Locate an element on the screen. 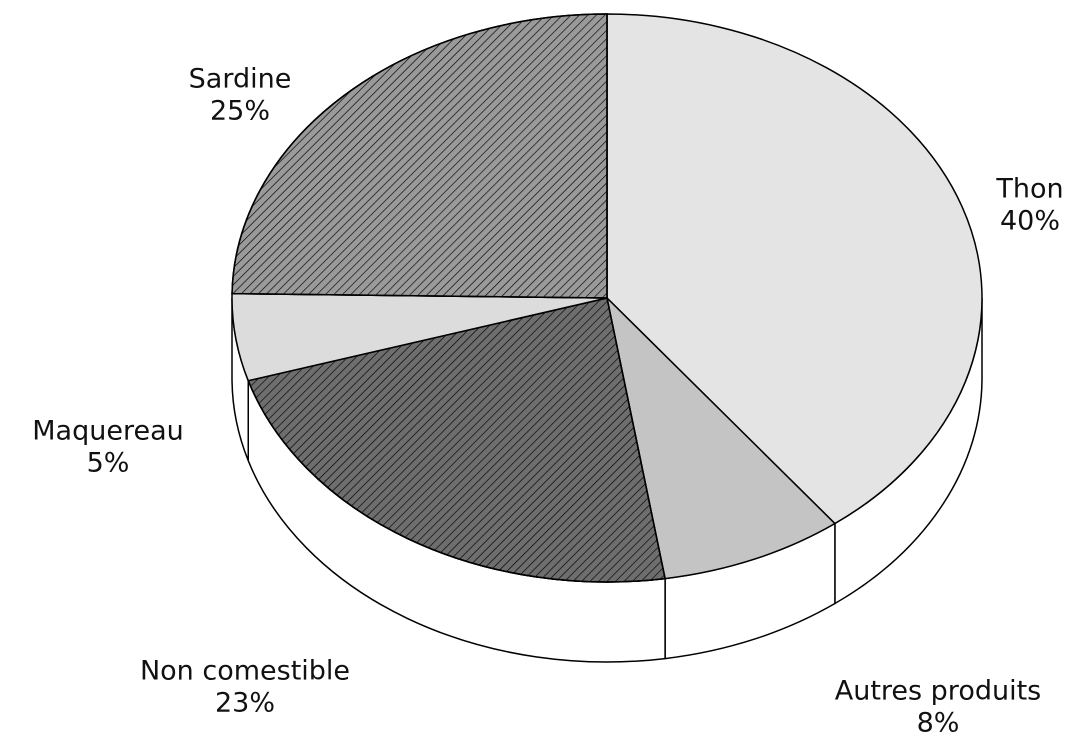  slice-label: Thon is located at coordinates (1029, 189).